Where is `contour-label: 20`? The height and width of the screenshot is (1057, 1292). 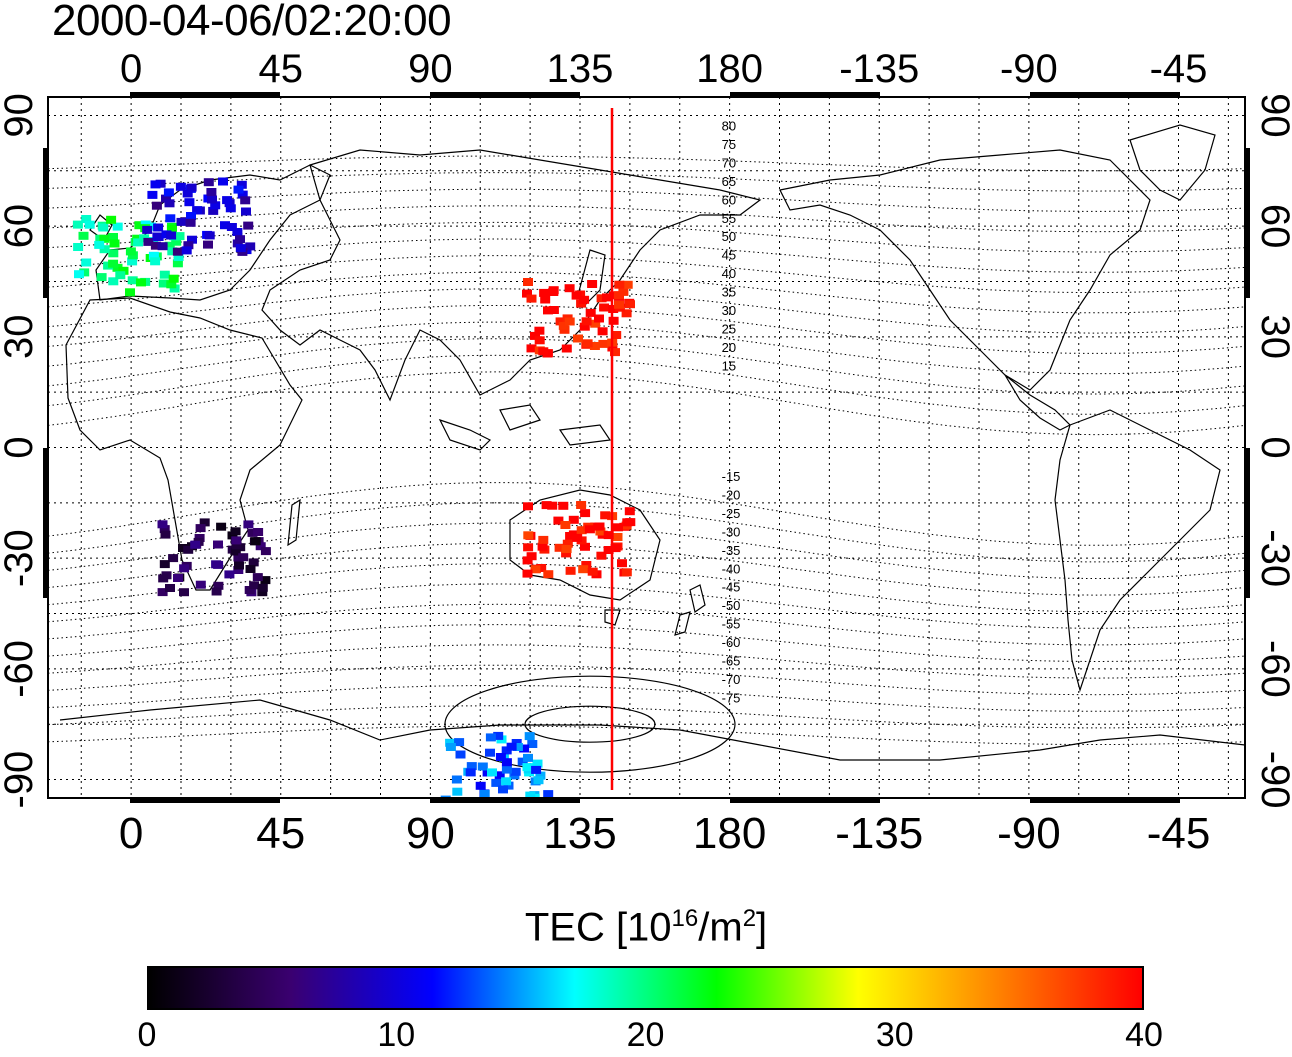 contour-label: 20 is located at coordinates (729, 347).